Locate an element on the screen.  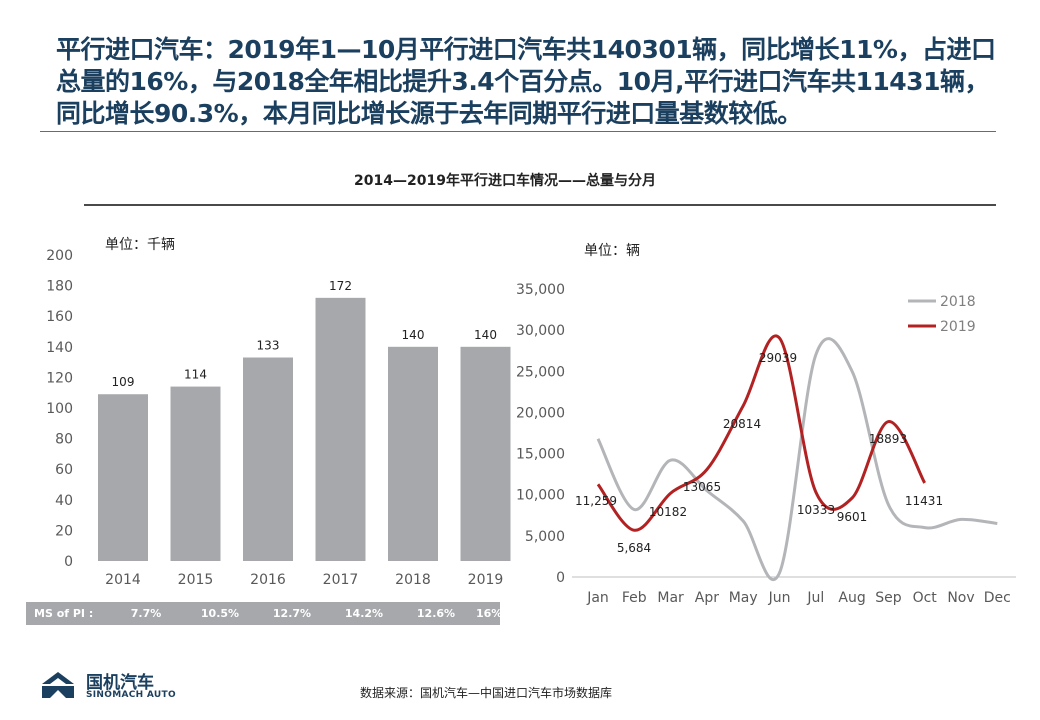
series-2018-line is located at coordinates (797, 459).